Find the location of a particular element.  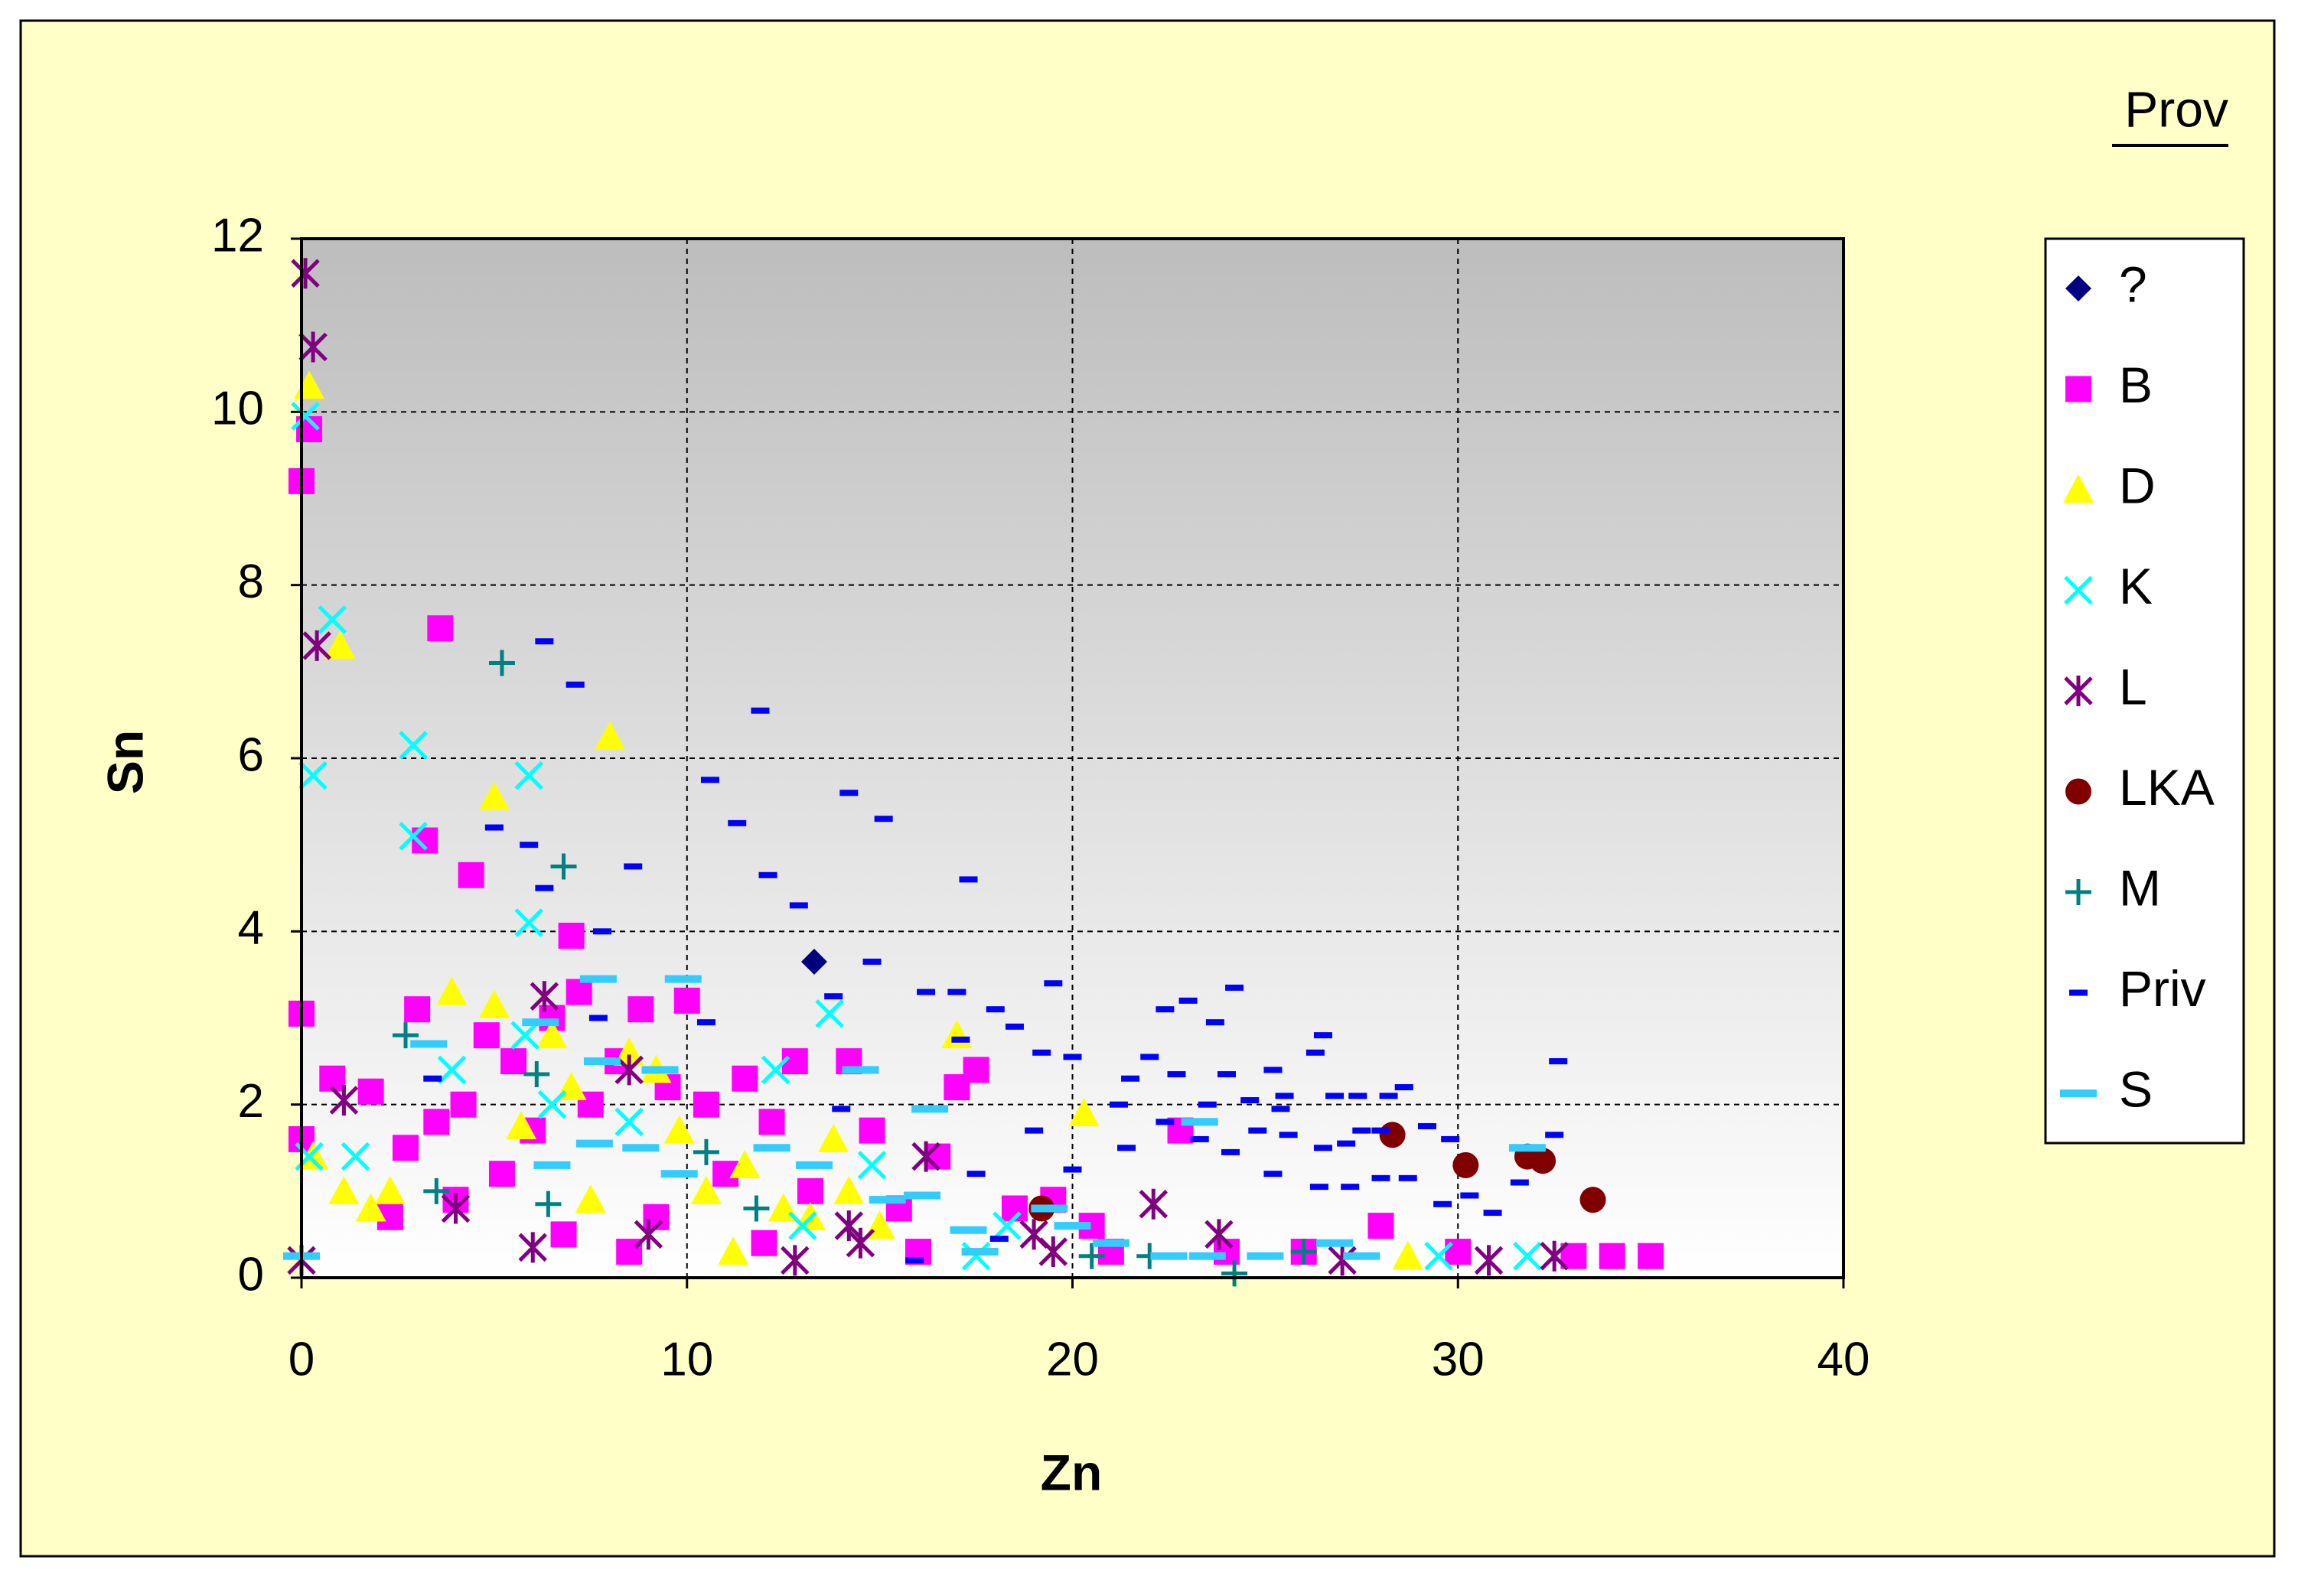

legend-label: M is located at coordinates (2140, 888).